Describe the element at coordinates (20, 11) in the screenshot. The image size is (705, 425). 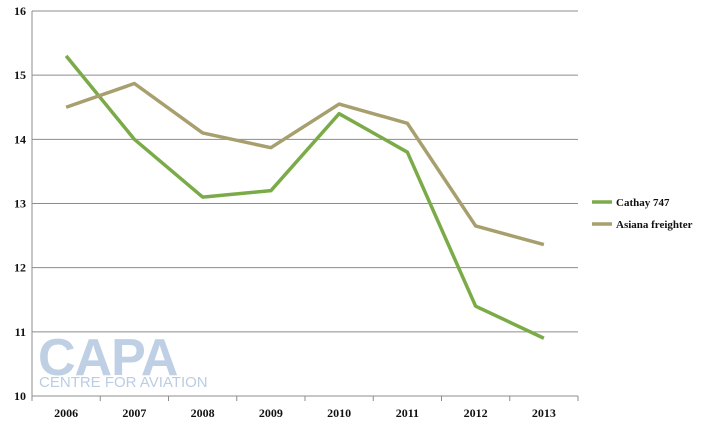
I see `y-tick-label: 16` at that location.